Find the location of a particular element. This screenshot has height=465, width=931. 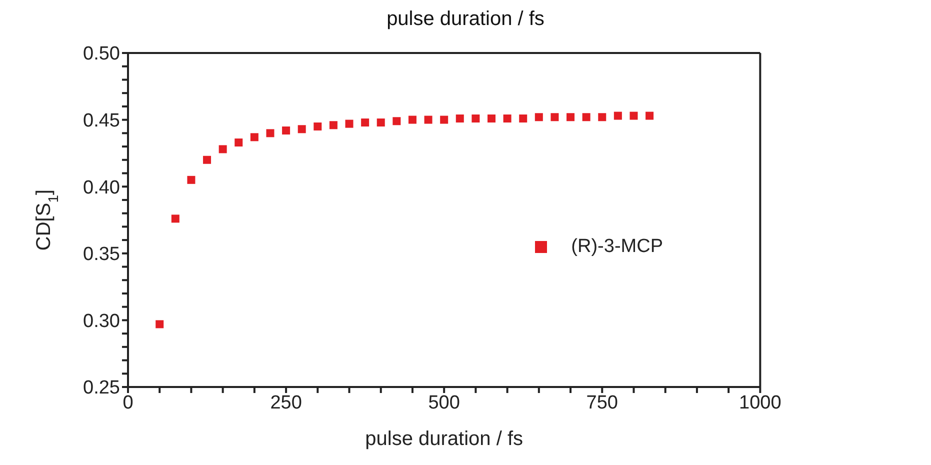

chart-title: pulse duration / fs is located at coordinates (466, 19).